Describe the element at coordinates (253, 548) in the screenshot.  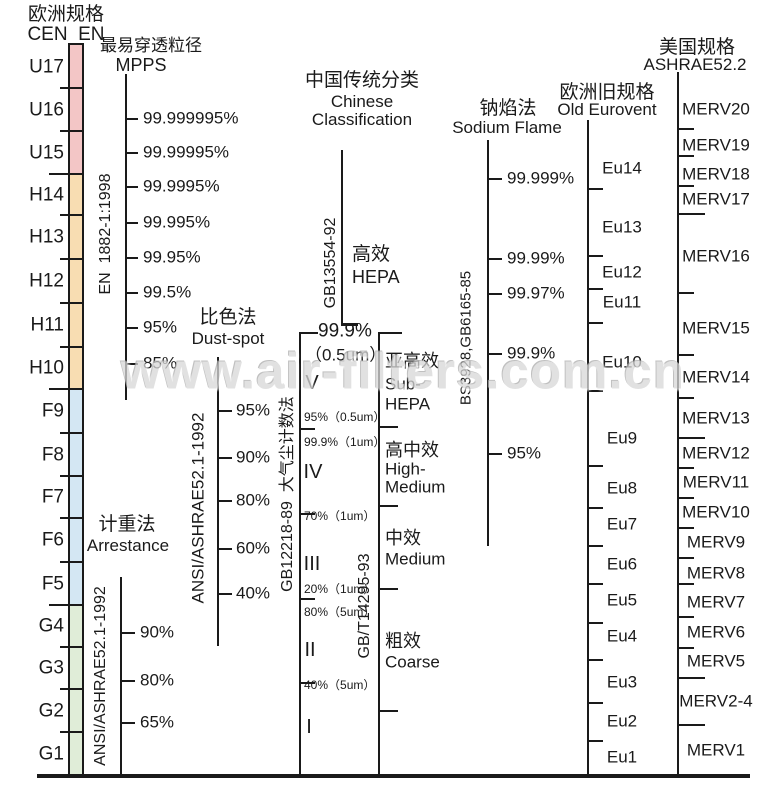
I see `tick-label-dust-spot: 60%` at that location.